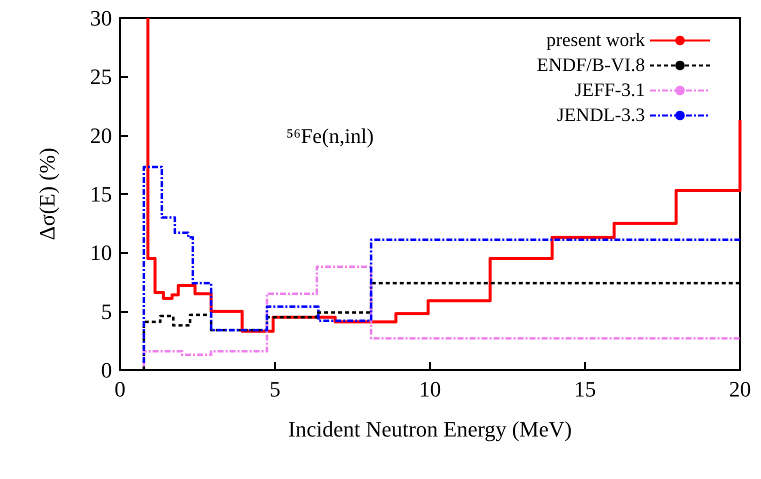 Image resolution: width=761 pixels, height=479 pixels. Describe the element at coordinates (101, 18) in the screenshot. I see `y-tick-label: 30` at that location.